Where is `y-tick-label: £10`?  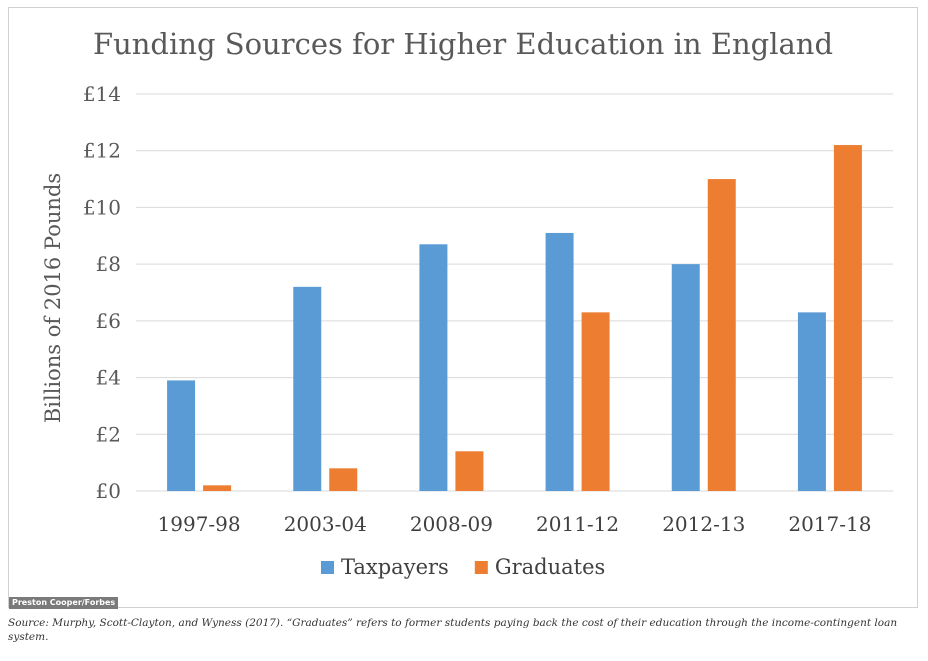 y-tick-label: £10 is located at coordinates (102, 207).